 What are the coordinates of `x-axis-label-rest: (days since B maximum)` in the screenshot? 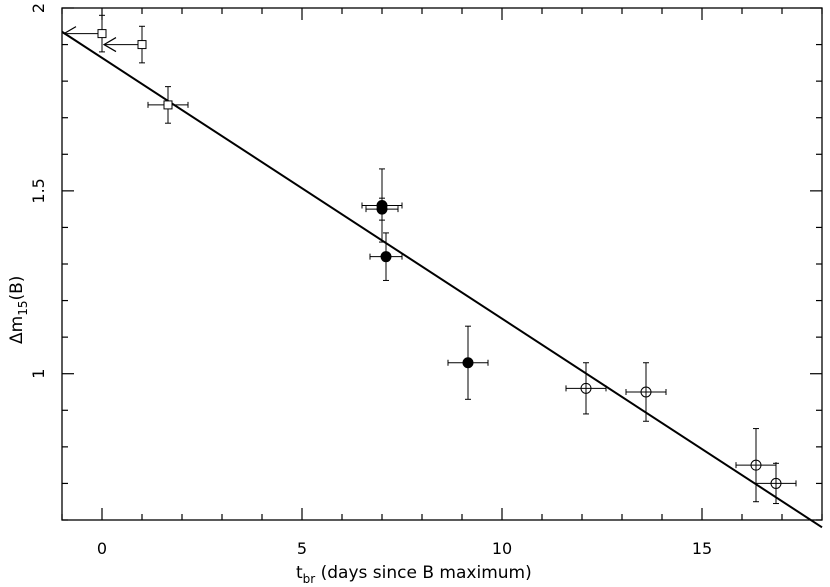 It's located at (423, 573).